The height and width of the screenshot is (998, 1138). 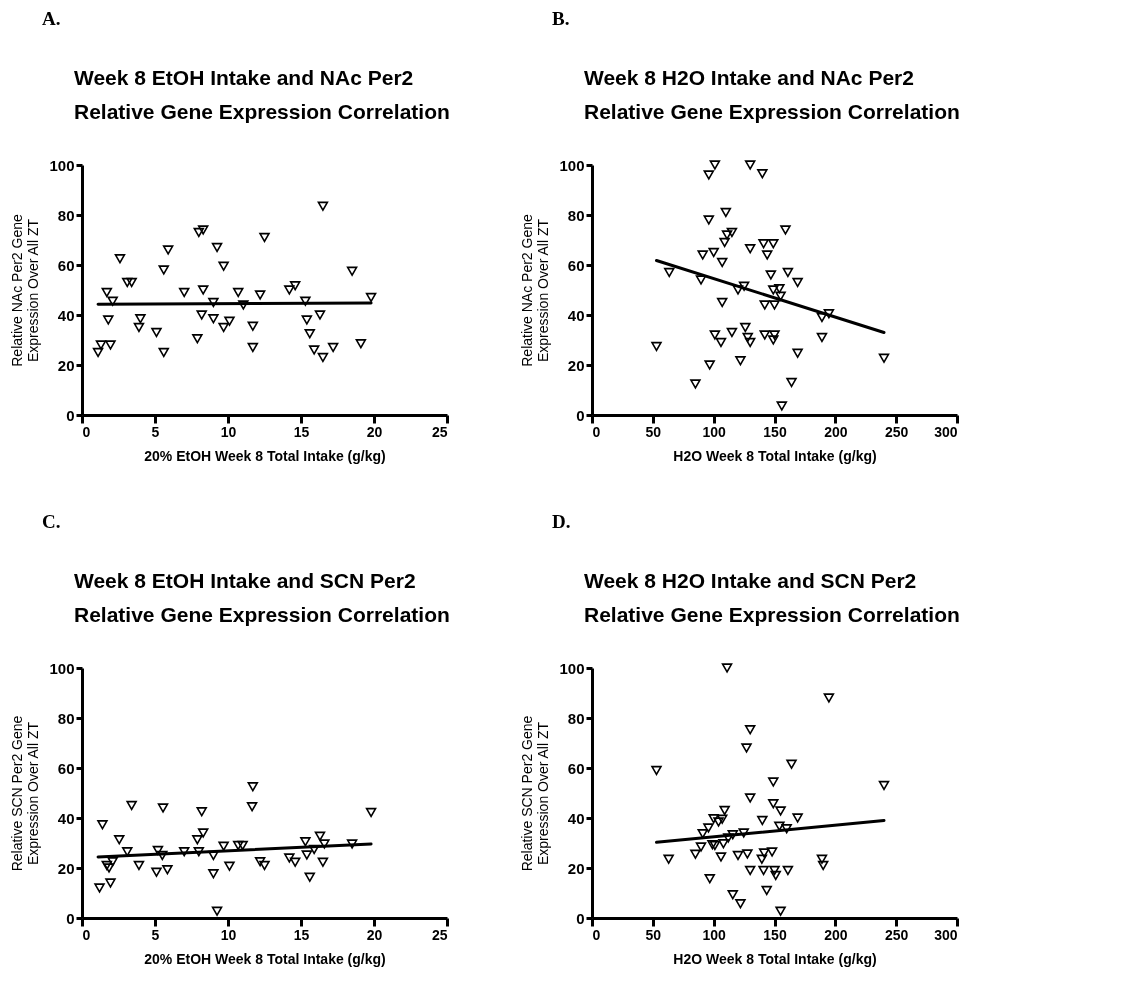 I want to click on y-tick-label: 20, so click(x=66, y=365).